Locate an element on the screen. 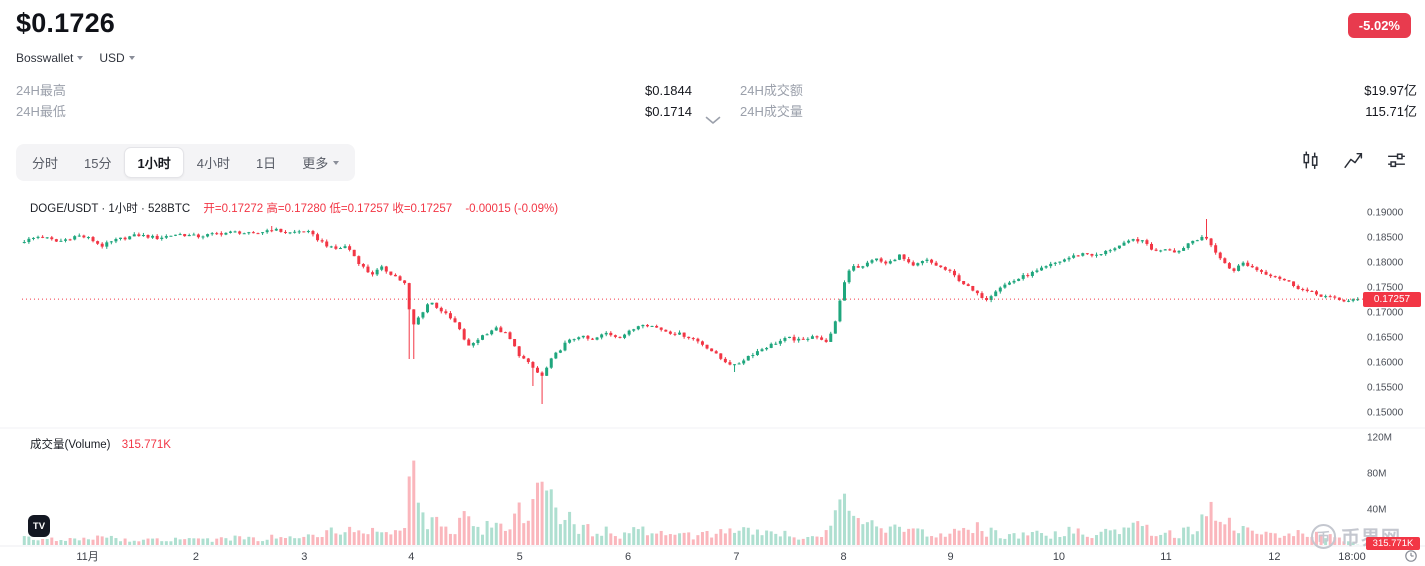 This screenshot has width=1425, height=566. market-selectors: Bosswallet USD is located at coordinates (75, 58).